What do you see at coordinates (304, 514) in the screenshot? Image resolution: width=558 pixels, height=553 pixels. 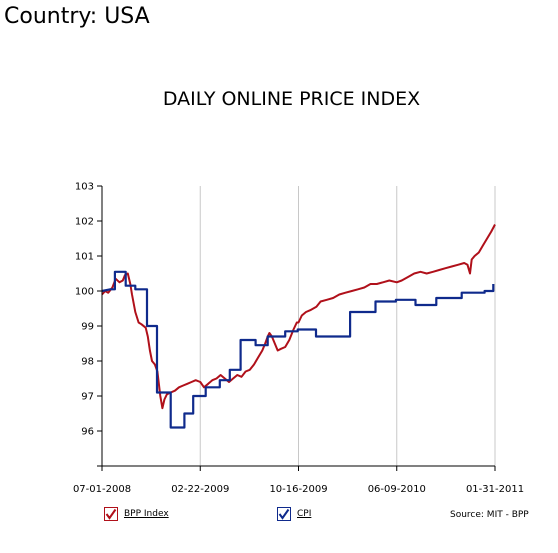 I see `legend-label-cpi: CPI` at bounding box center [304, 514].